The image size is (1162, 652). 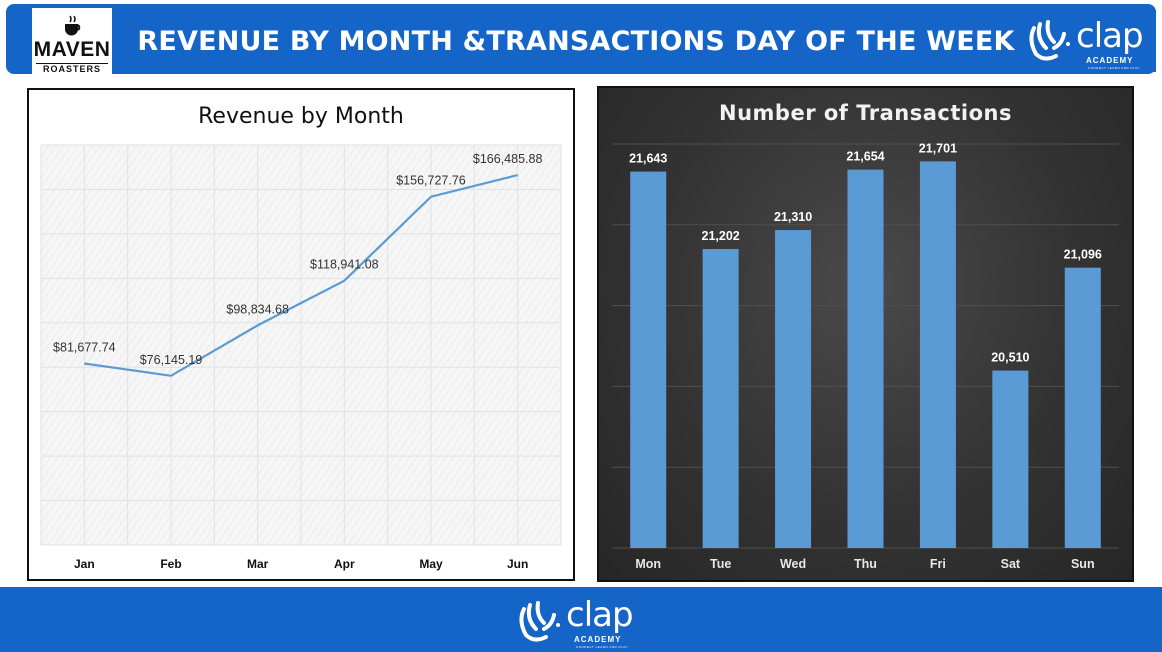 What do you see at coordinates (938, 564) in the screenshot?
I see `transactions-x-tick-label: Fri` at bounding box center [938, 564].